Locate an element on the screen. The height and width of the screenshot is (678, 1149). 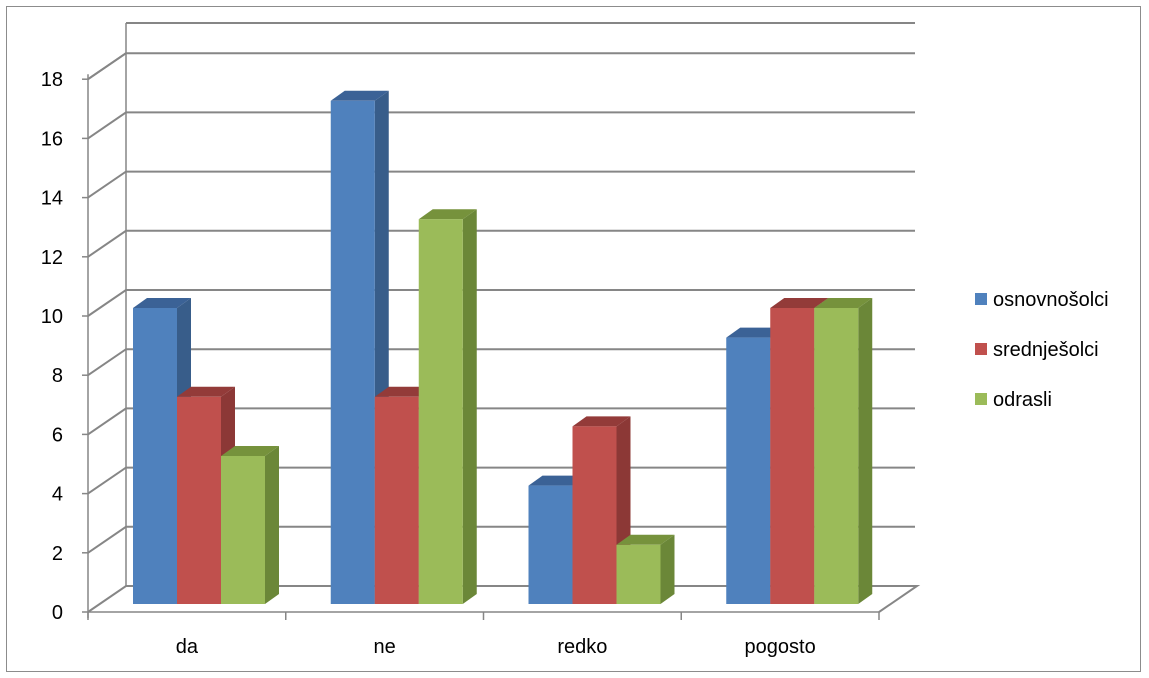
legend: osnovnošolci srednješolci odrasli is located at coordinates (1042, 350).